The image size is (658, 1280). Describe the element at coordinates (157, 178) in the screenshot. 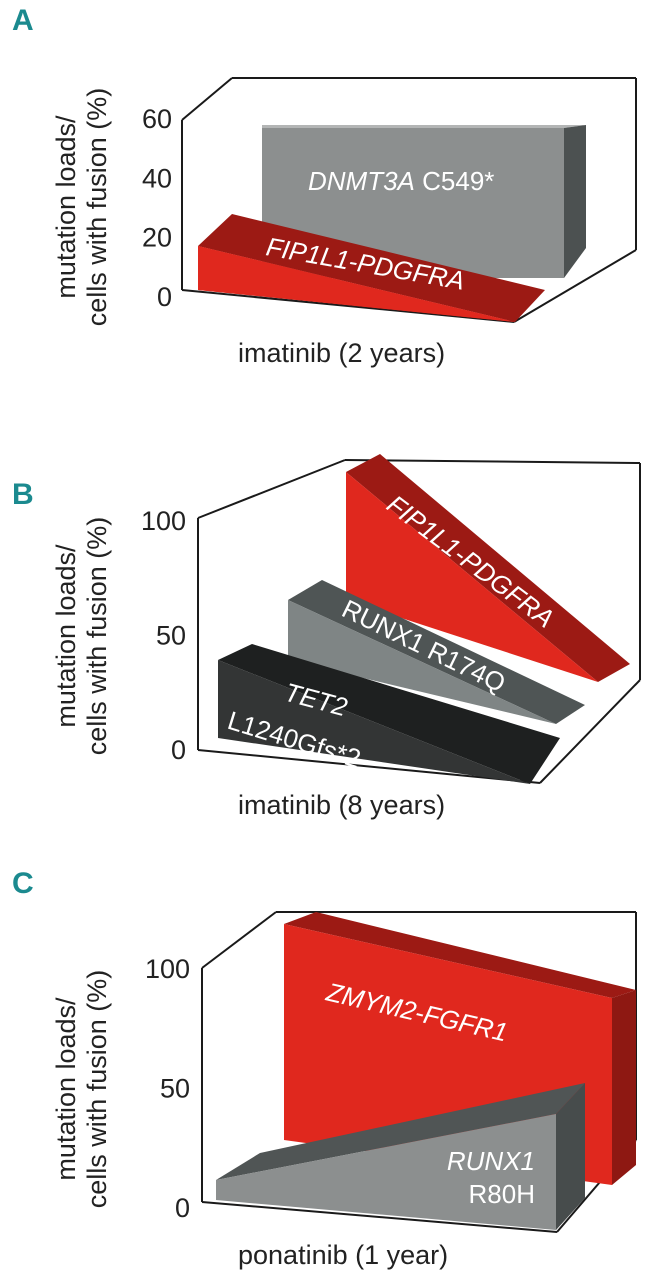

I see `panel-a-ytick-40: 40` at that location.